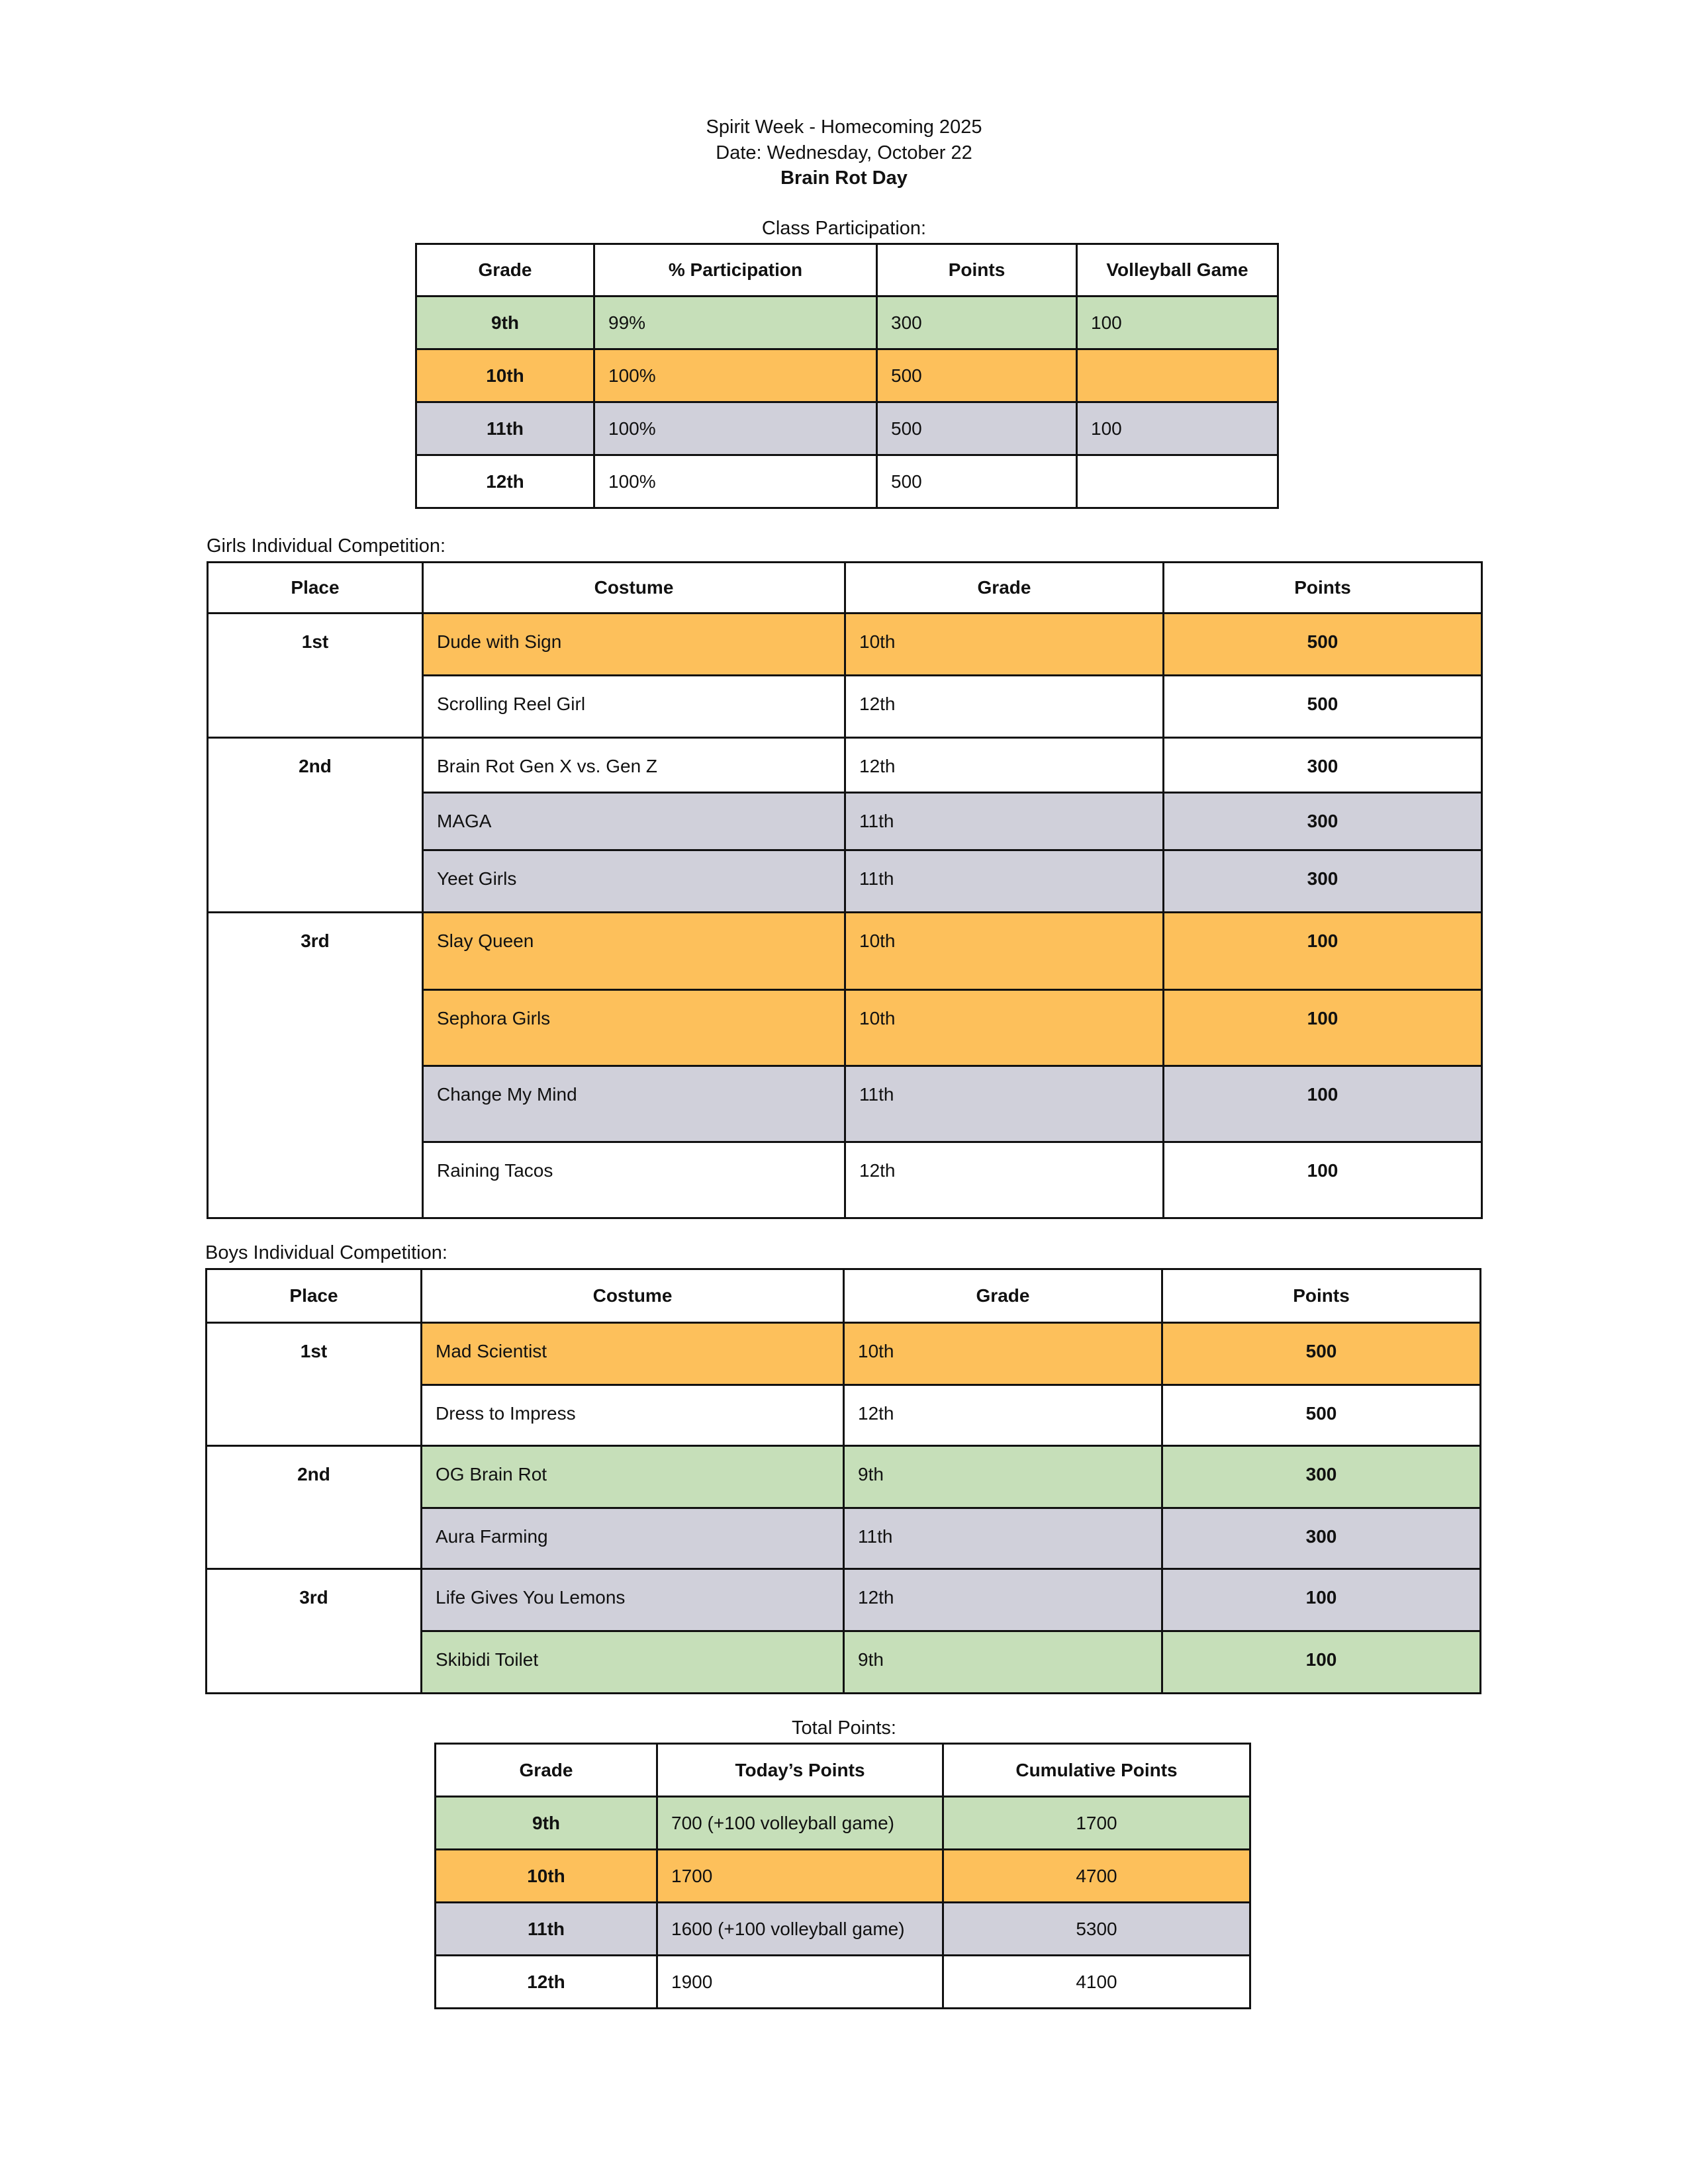  I want to click on table-row: 3rd Life Gives You Lemons 12th 100, so click(843, 1631).